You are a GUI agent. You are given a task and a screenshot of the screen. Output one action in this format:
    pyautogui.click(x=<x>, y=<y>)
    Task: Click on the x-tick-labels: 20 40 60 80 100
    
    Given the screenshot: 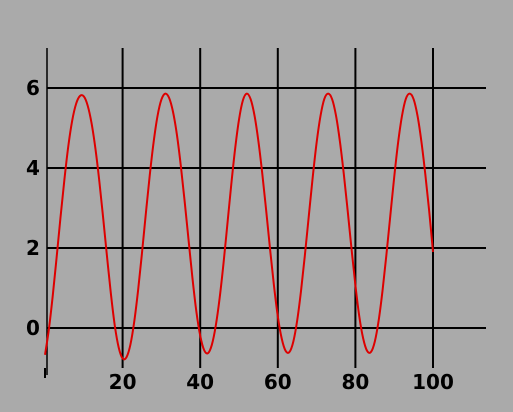 What is the action you would take?
    pyautogui.click(x=281, y=382)
    